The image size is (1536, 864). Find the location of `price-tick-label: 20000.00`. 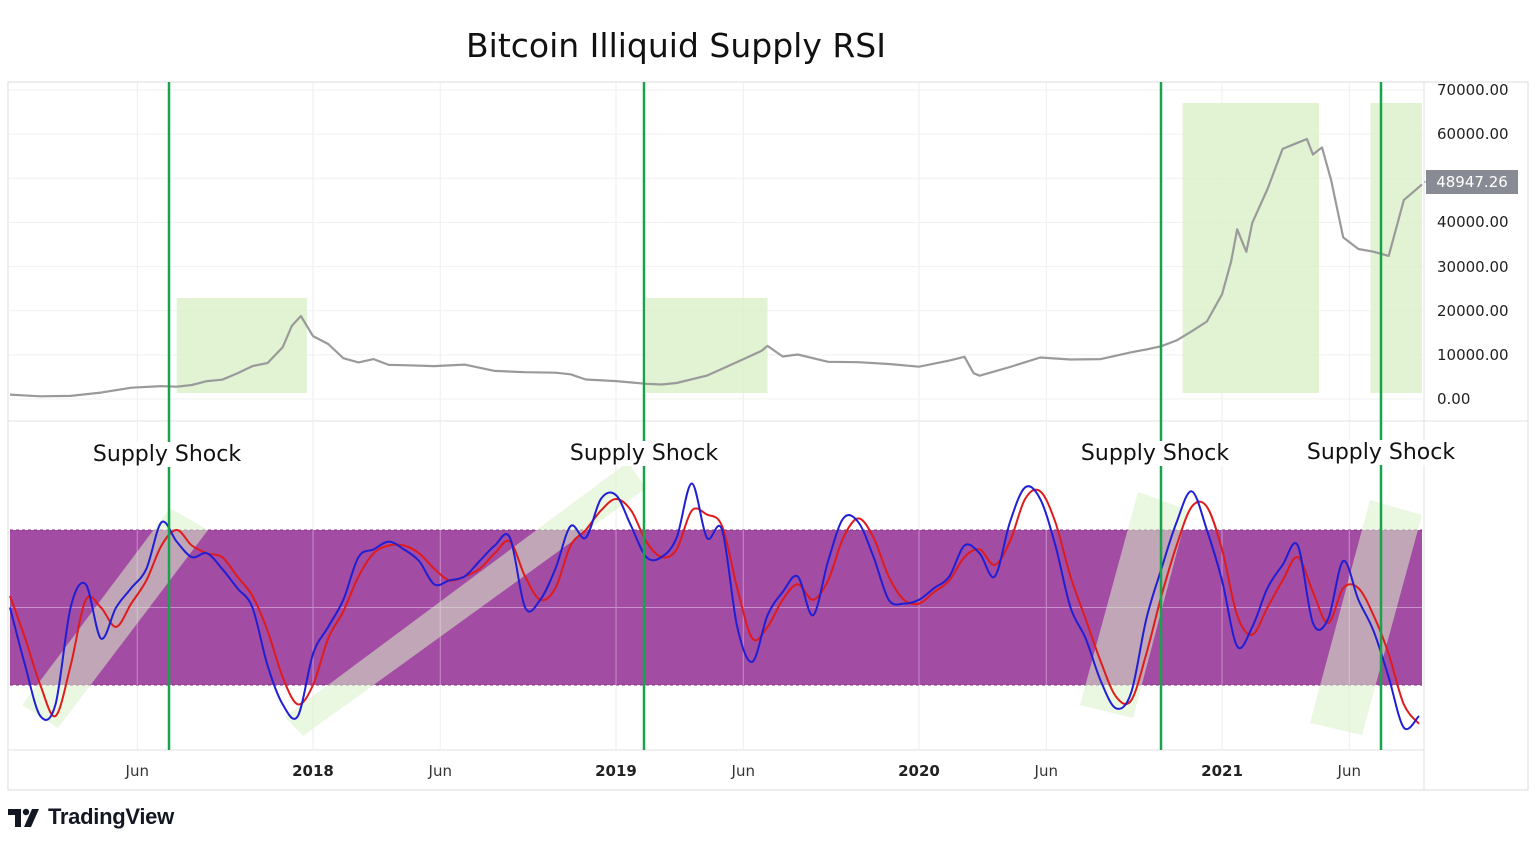

price-tick-label: 20000.00 is located at coordinates (1473, 310).